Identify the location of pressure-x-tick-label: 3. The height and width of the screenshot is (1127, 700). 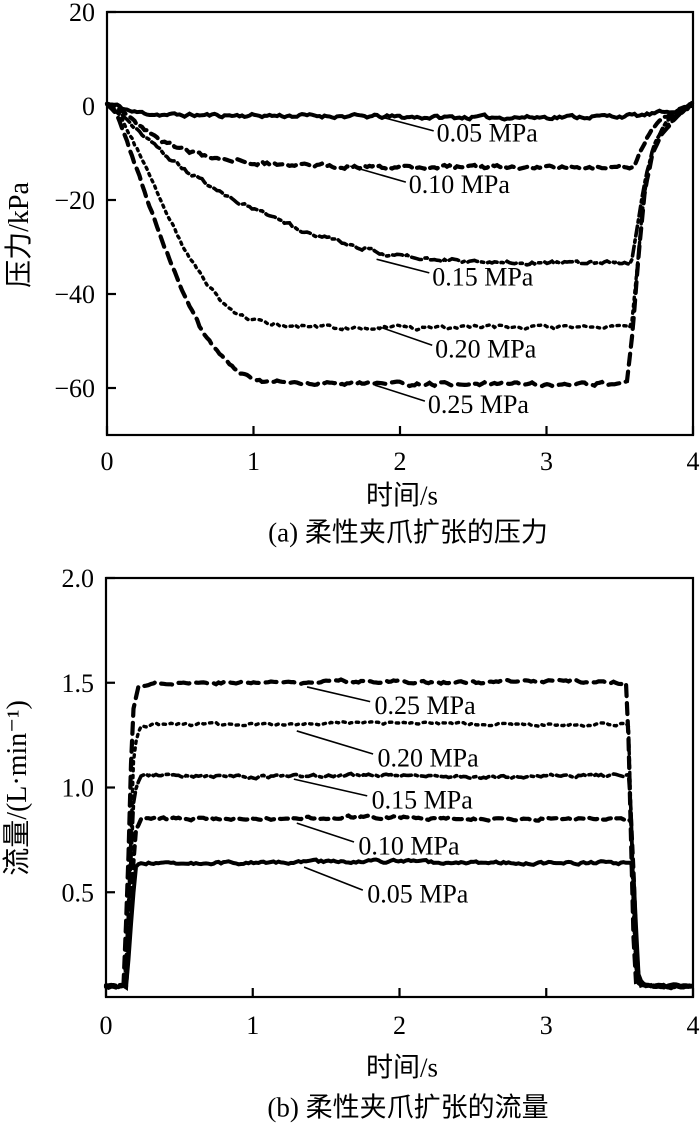
(546, 461).